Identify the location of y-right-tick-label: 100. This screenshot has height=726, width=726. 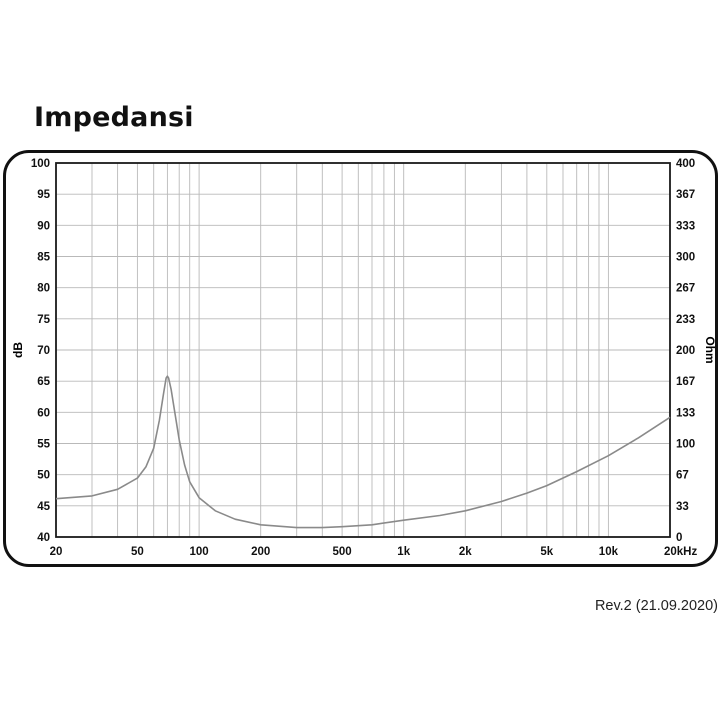
(685, 445).